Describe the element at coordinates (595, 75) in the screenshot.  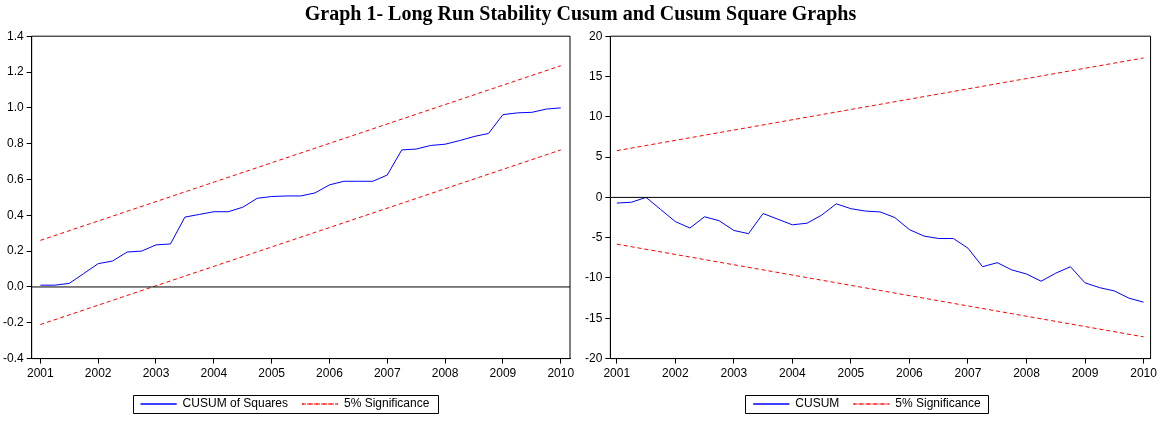
I see `y-tick-label: 15` at that location.